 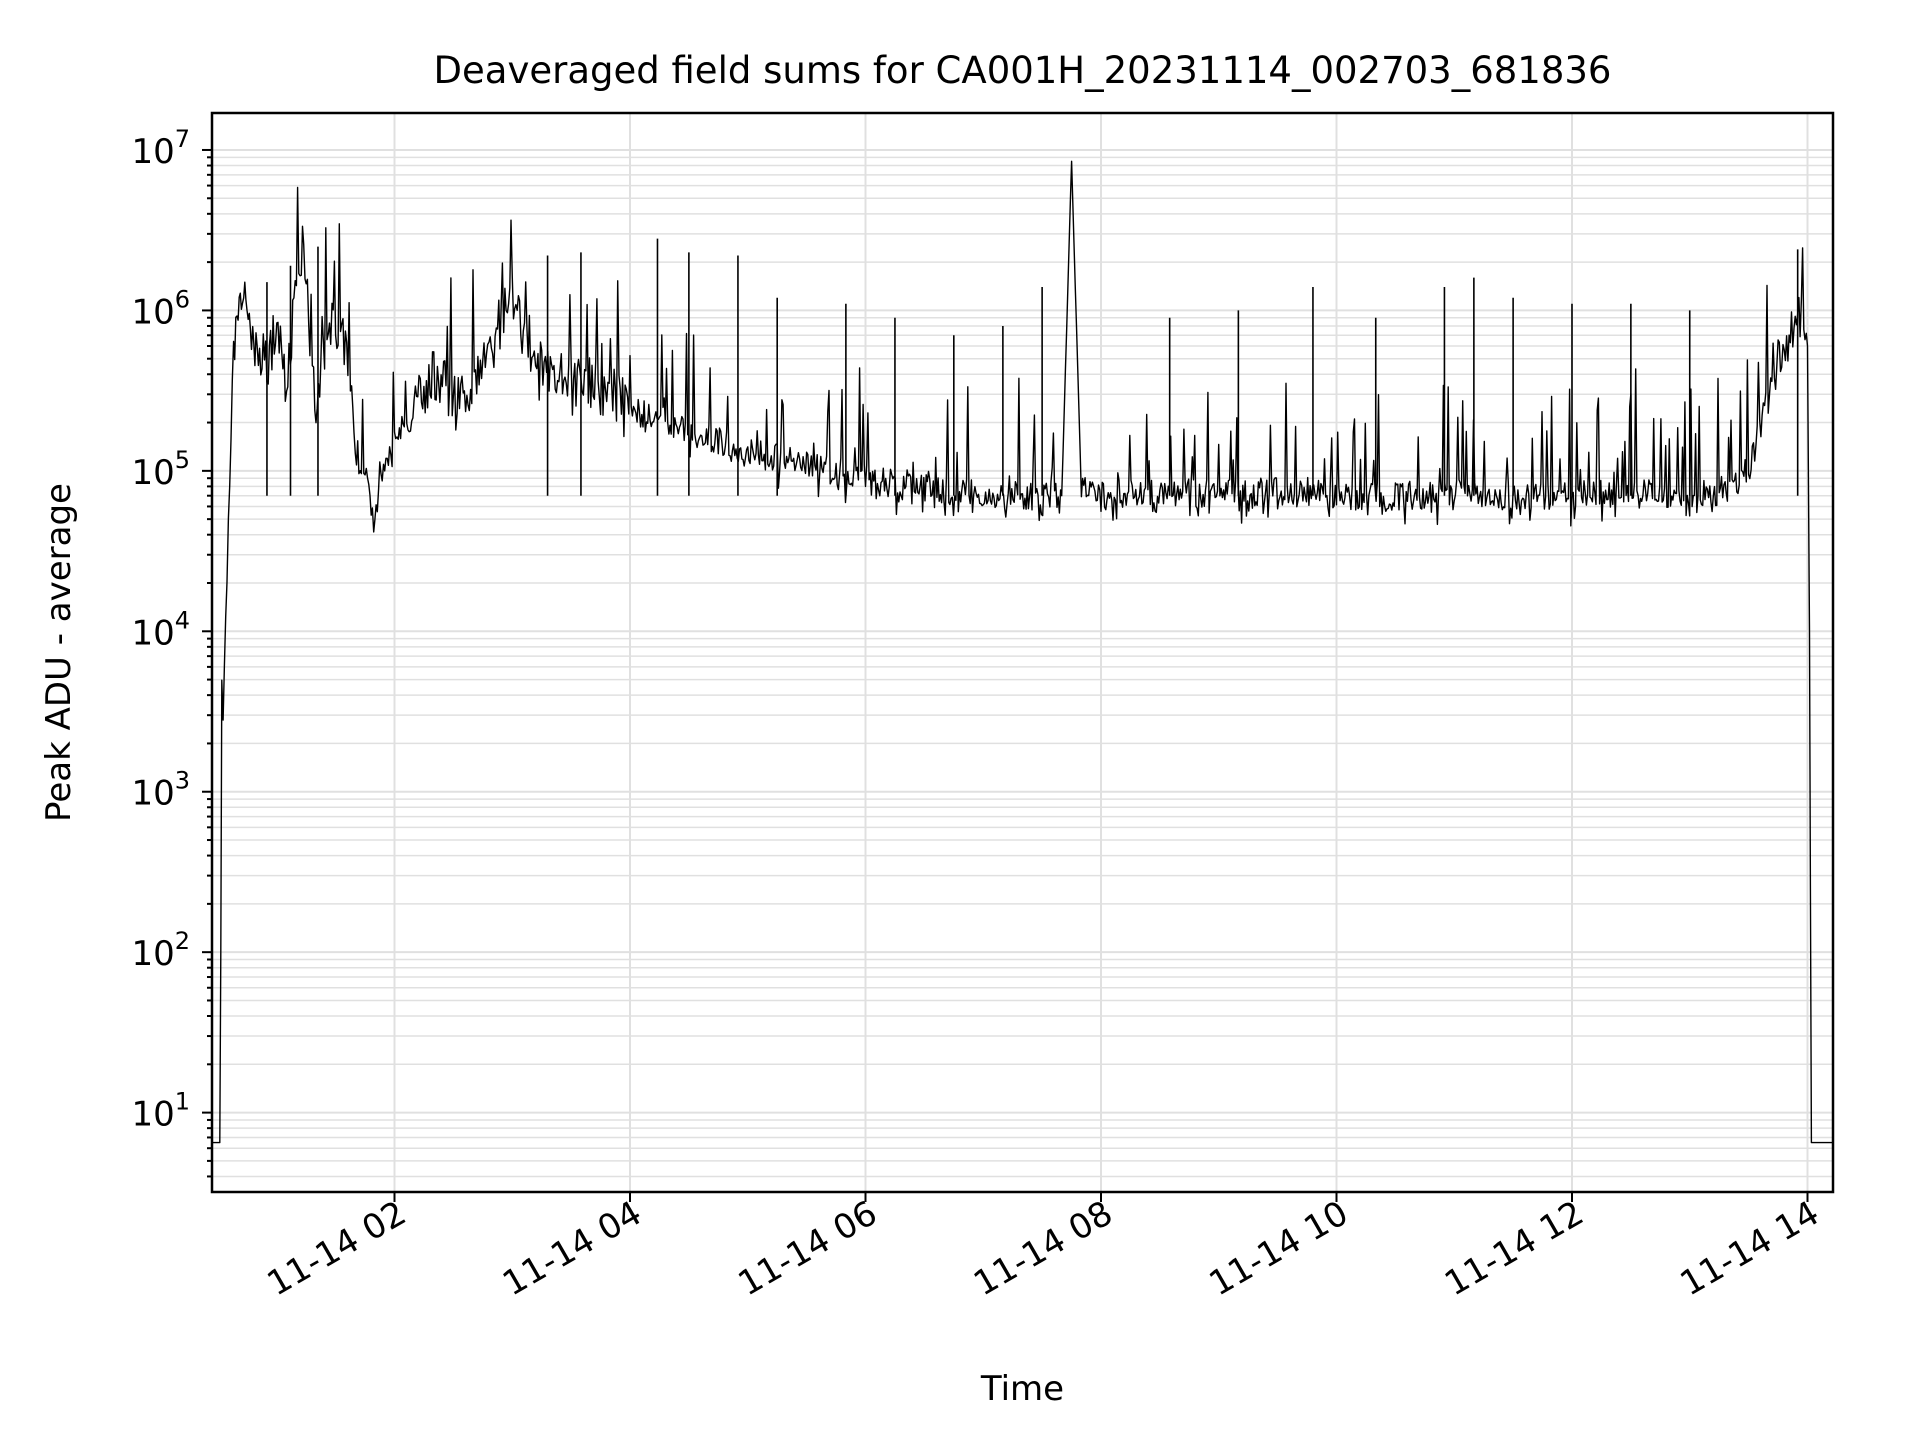 I want to click on y-tick-label: 10⁶, so click(x=160, y=308).